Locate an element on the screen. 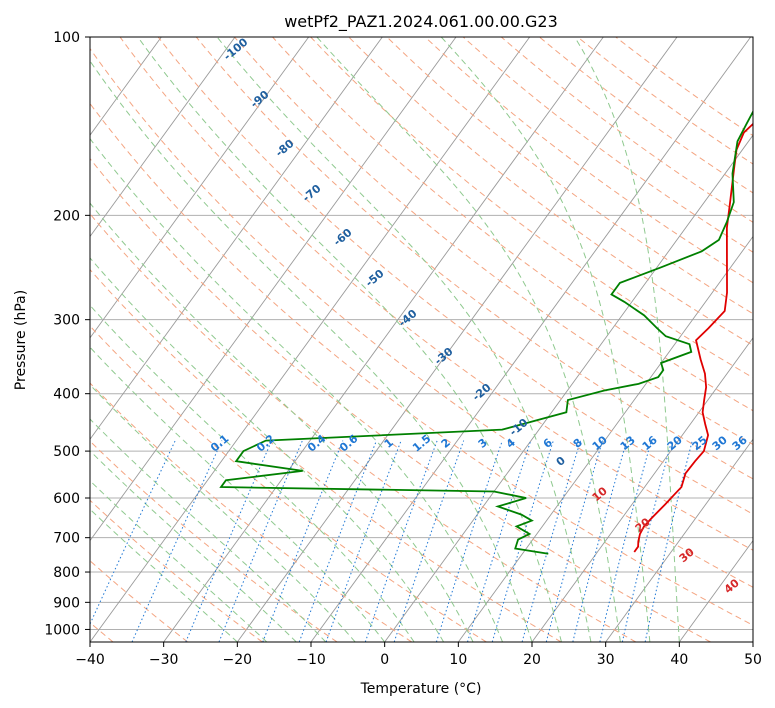 Image resolution: width=775 pixels, height=708 pixels. y-tick-label: 400 is located at coordinates (66, 395).